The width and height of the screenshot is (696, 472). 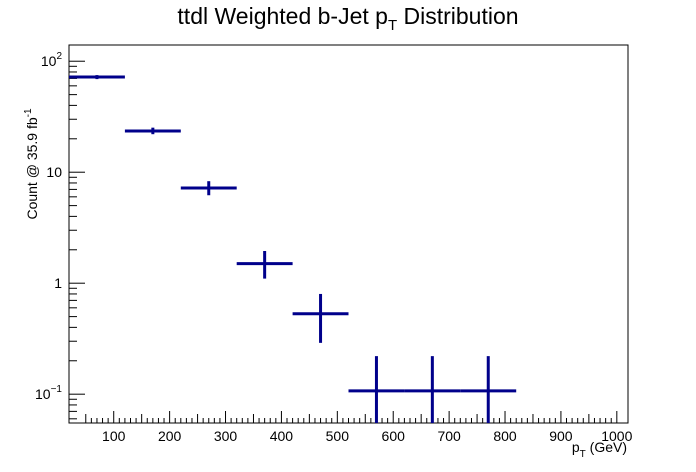 I want to click on x-tick-label: 500, so click(x=338, y=436).